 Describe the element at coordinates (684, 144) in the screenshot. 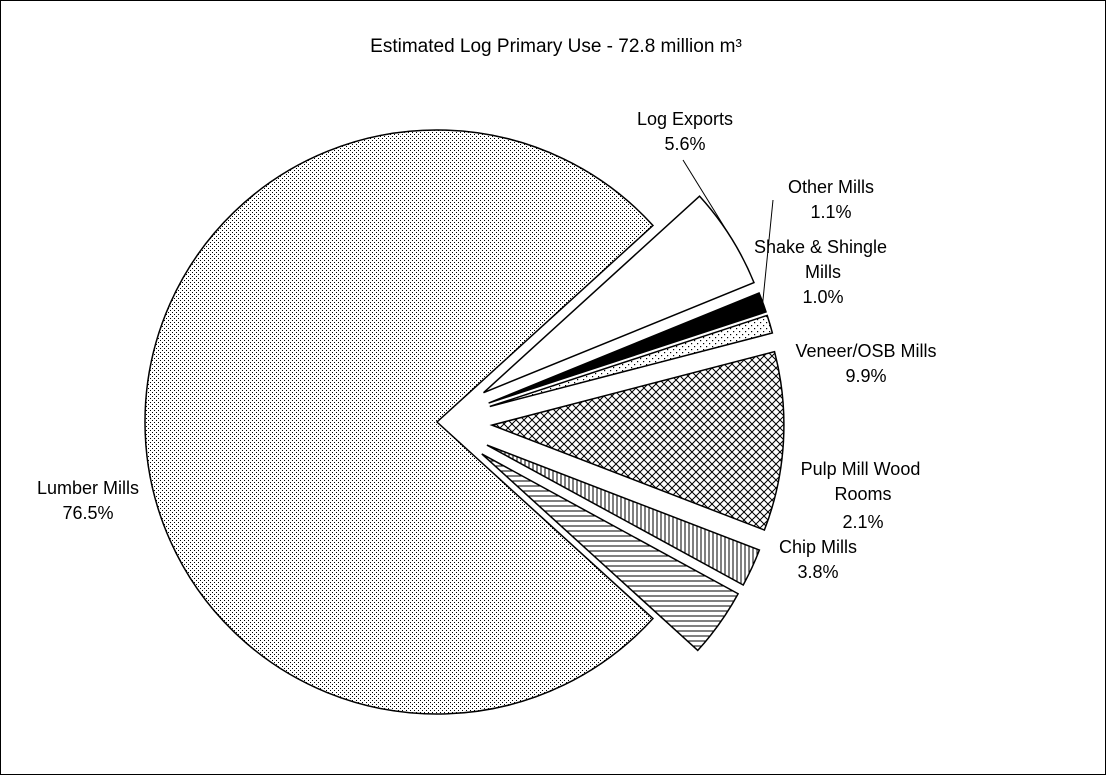

I see `slice-value-log-exports: 5.6%` at that location.